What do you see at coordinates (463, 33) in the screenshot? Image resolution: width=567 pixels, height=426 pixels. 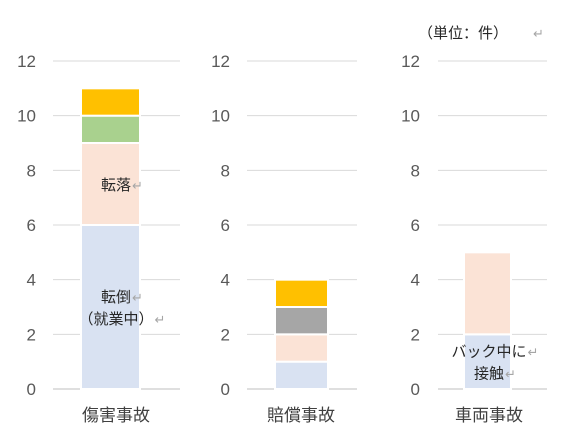 I see `unit-label: （単位：件）` at bounding box center [463, 33].